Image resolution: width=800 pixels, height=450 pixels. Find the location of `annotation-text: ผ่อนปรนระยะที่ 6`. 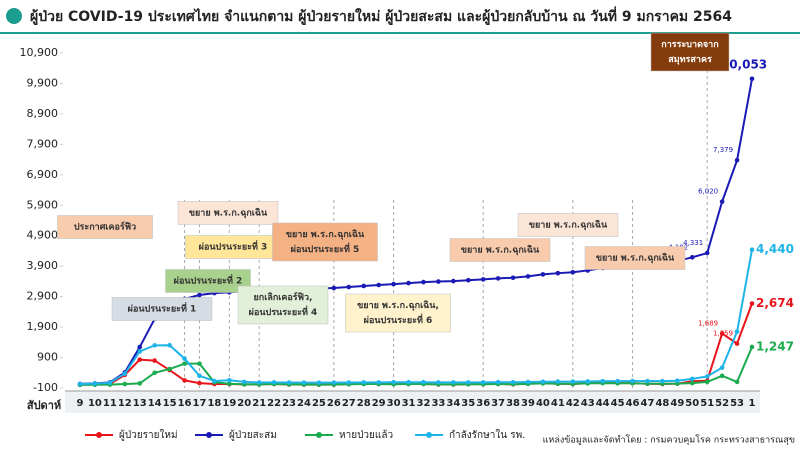

annotation-text: ผ่อนปรนระยะที่ 6 is located at coordinates (398, 319).